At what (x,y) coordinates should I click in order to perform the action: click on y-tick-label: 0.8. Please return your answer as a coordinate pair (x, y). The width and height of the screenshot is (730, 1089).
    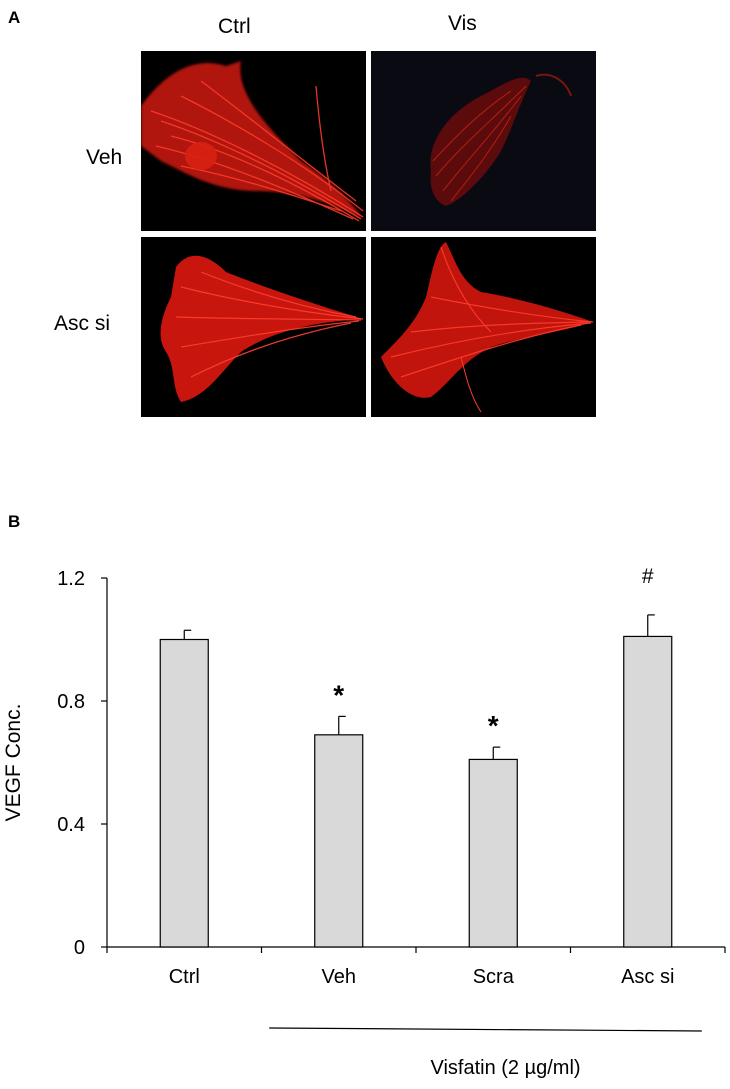
    Looking at the image, I should click on (71, 702).